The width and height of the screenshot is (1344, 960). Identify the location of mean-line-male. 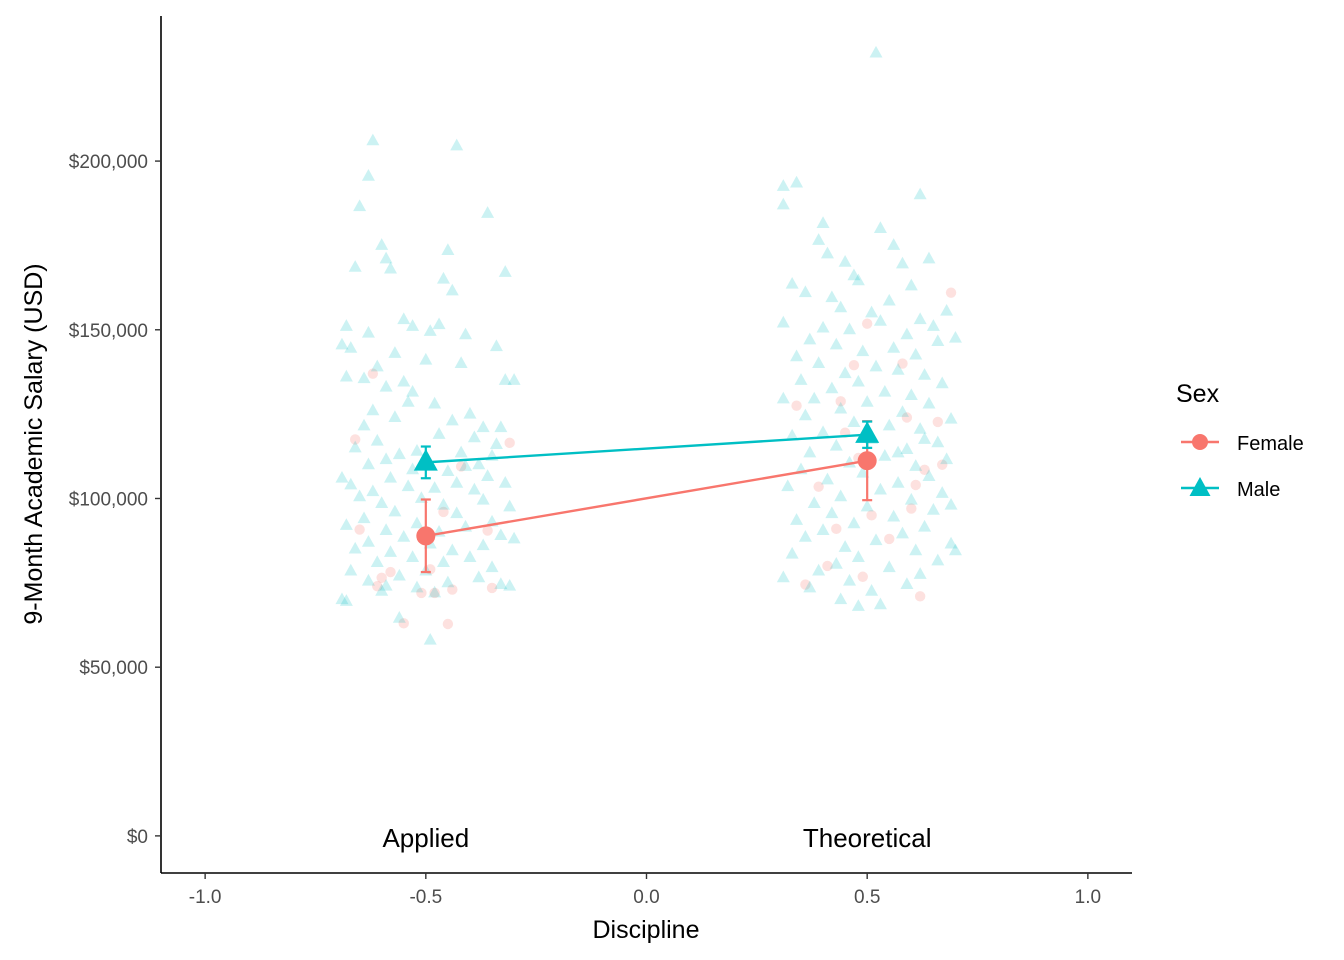
(646, 448).